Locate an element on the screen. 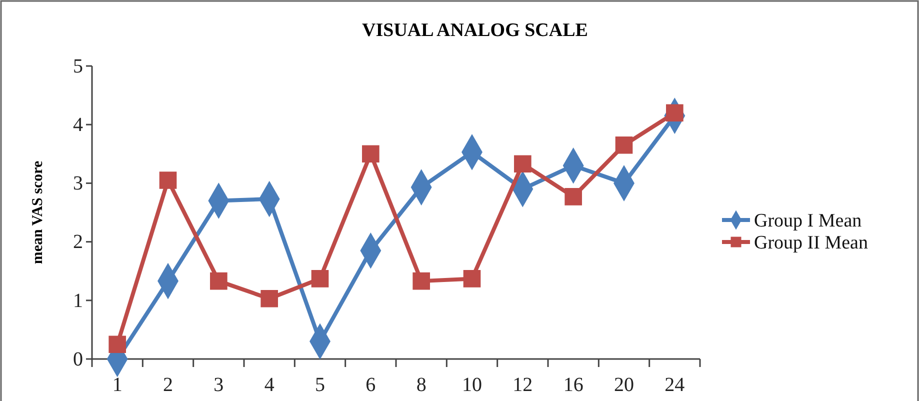 The height and width of the screenshot is (401, 919). x-tick-label: 3 is located at coordinates (219, 385).